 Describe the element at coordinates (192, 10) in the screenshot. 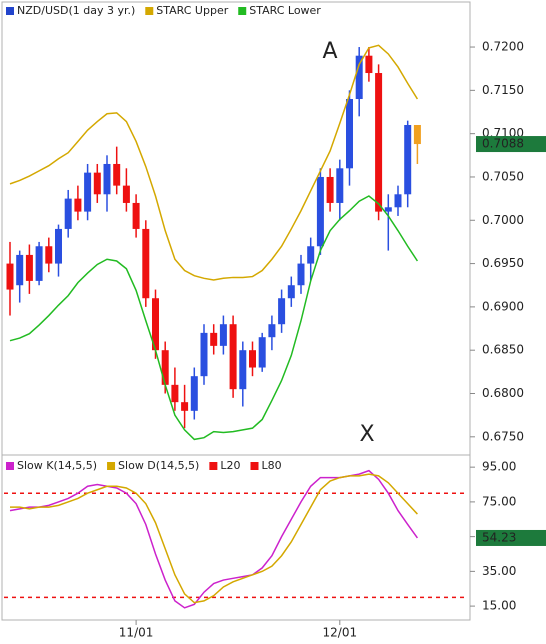

I see `legend-label: STARC Upper` at that location.